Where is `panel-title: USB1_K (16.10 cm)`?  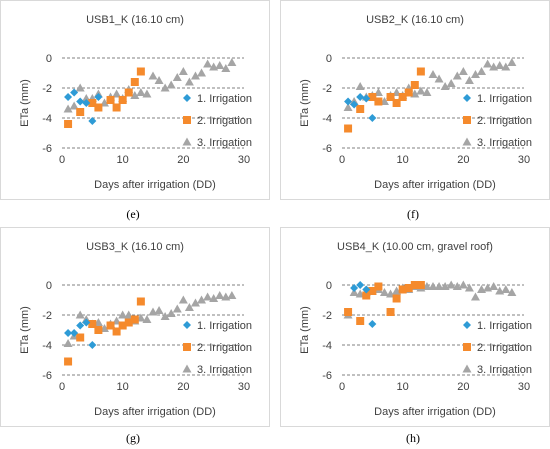 panel-title: USB1_K (16.10 cm) is located at coordinates (135, 20).